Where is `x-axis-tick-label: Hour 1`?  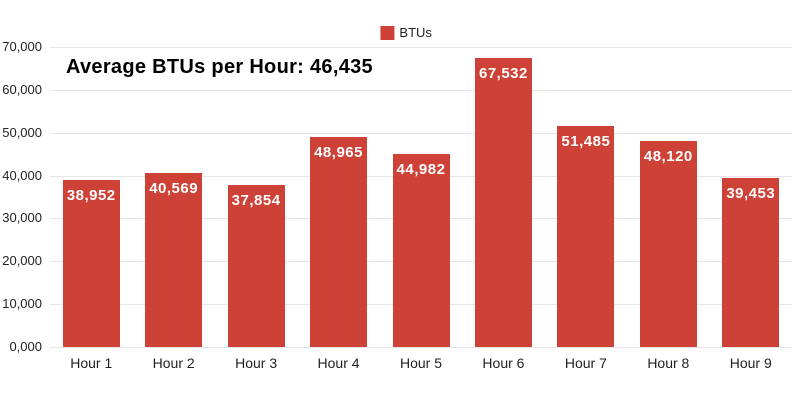 x-axis-tick-label: Hour 1 is located at coordinates (91, 363).